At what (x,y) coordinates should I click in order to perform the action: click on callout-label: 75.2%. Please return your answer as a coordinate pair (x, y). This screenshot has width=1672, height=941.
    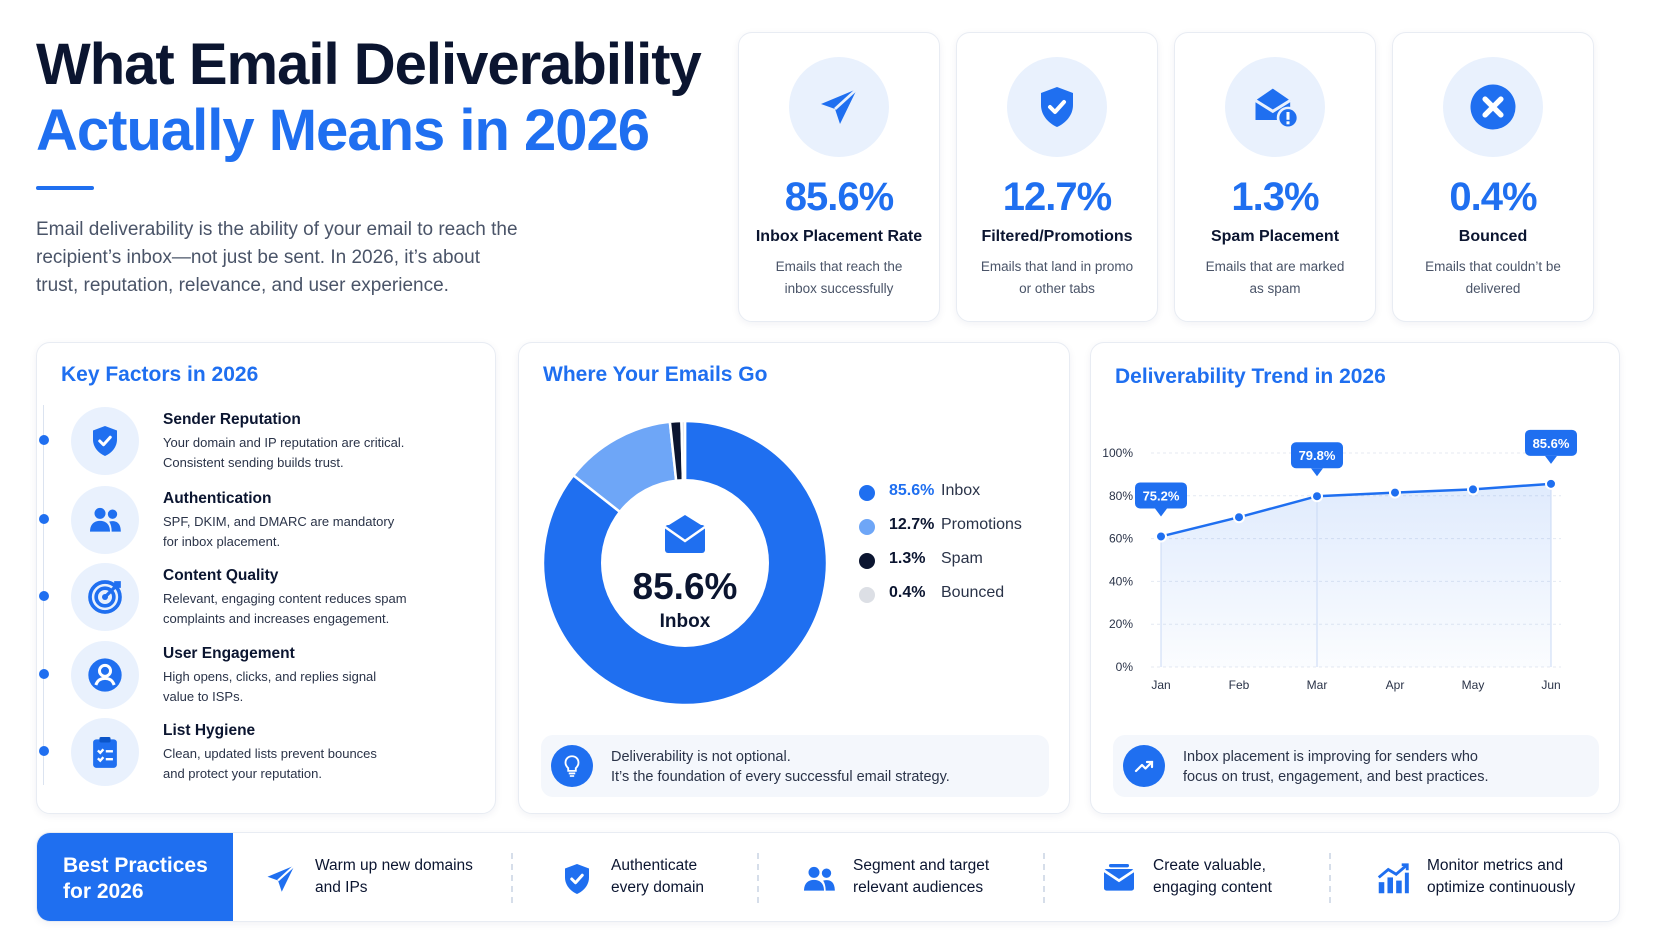
    Looking at the image, I should click on (1161, 499).